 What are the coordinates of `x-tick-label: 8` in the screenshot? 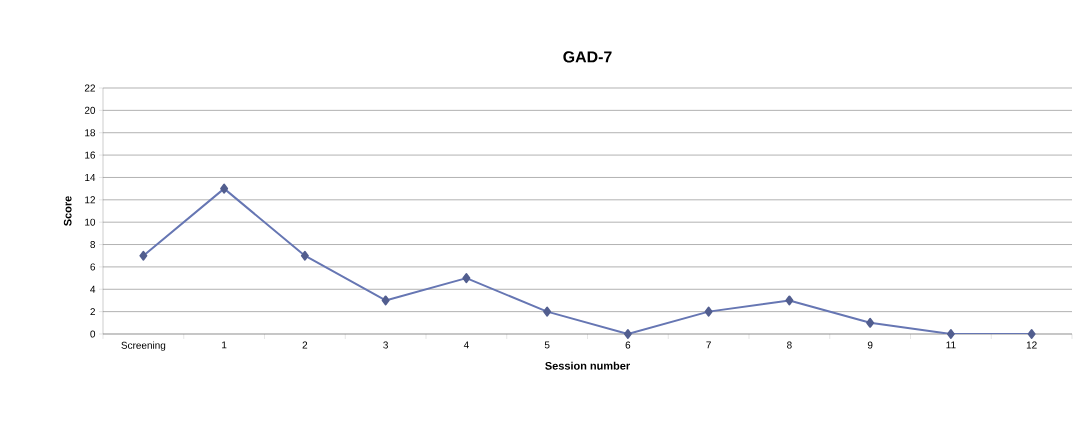 It's located at (789, 345).